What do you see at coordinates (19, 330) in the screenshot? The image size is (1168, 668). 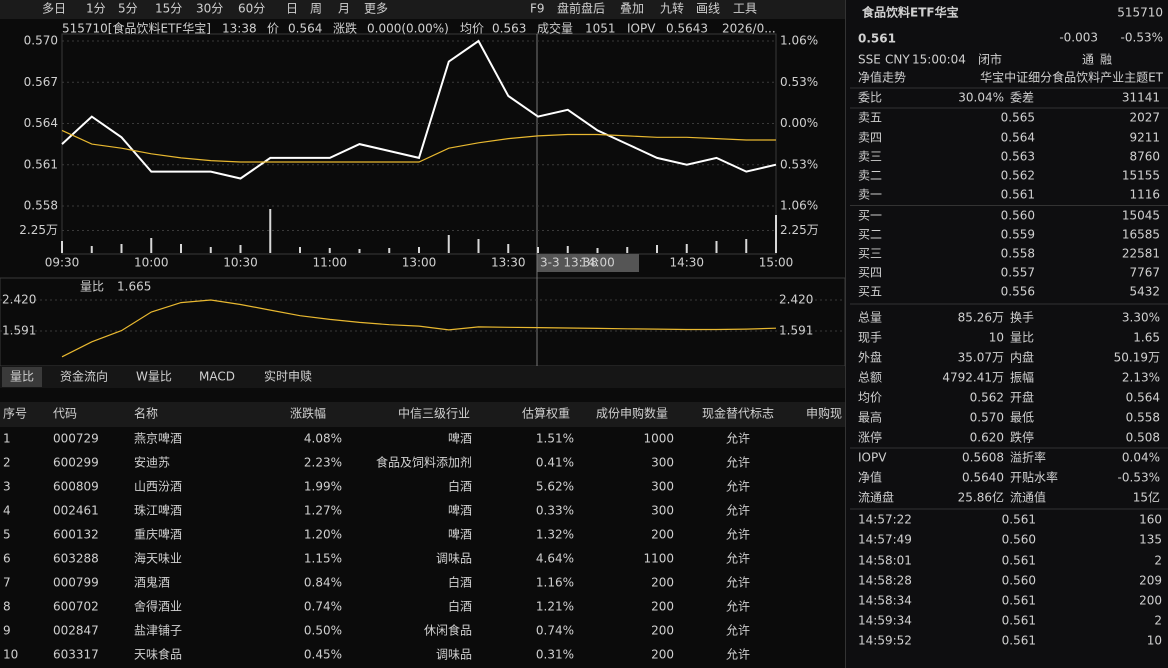 I see `y-tick-label: 1.591` at bounding box center [19, 330].